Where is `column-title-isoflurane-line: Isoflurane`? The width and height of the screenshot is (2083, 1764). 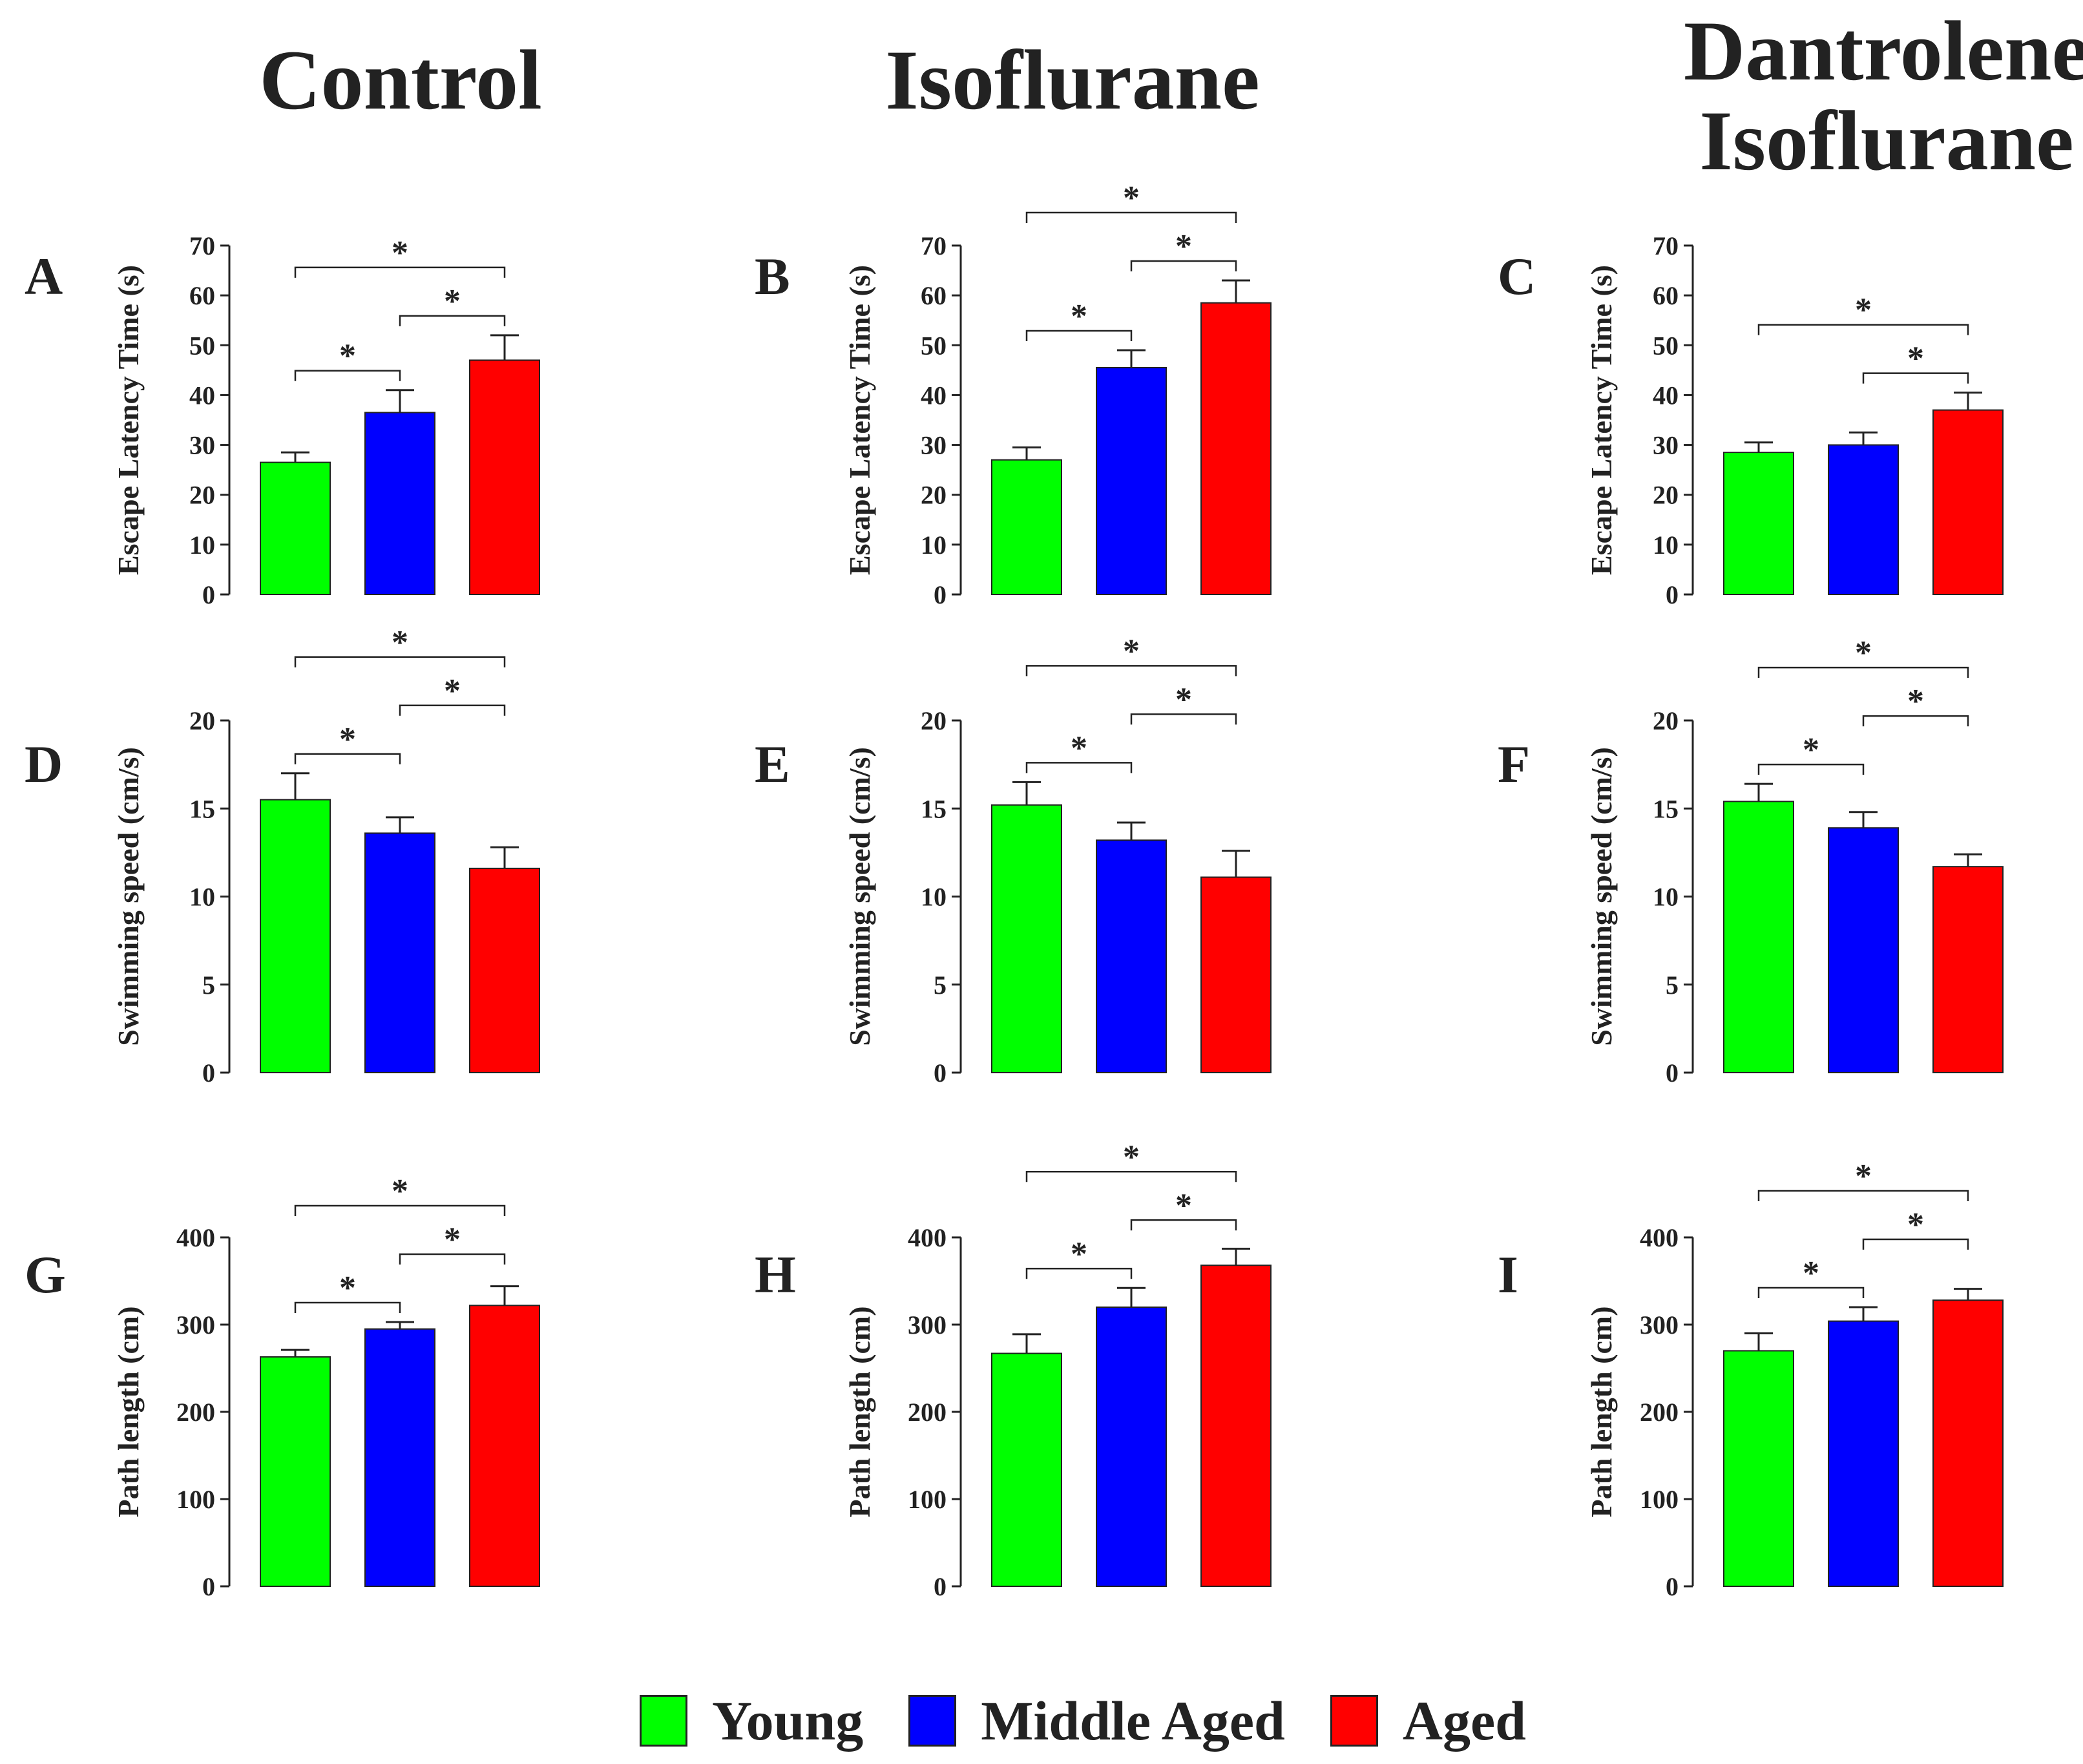
column-title-isoflurane-line: Isoflurane is located at coordinates (1887, 140).